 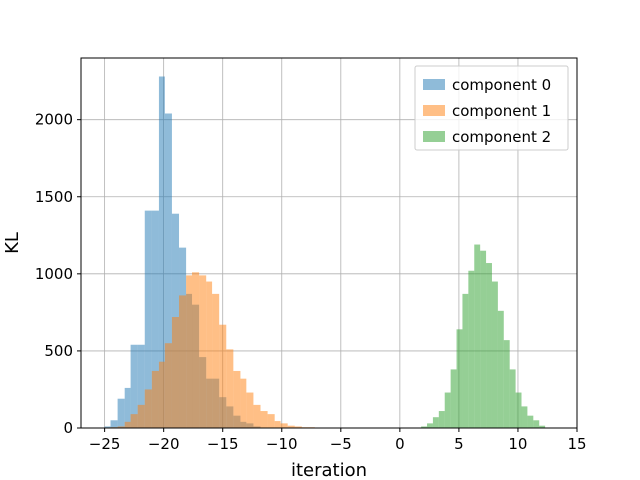 I want to click on legend-box, so click(x=491, y=108).